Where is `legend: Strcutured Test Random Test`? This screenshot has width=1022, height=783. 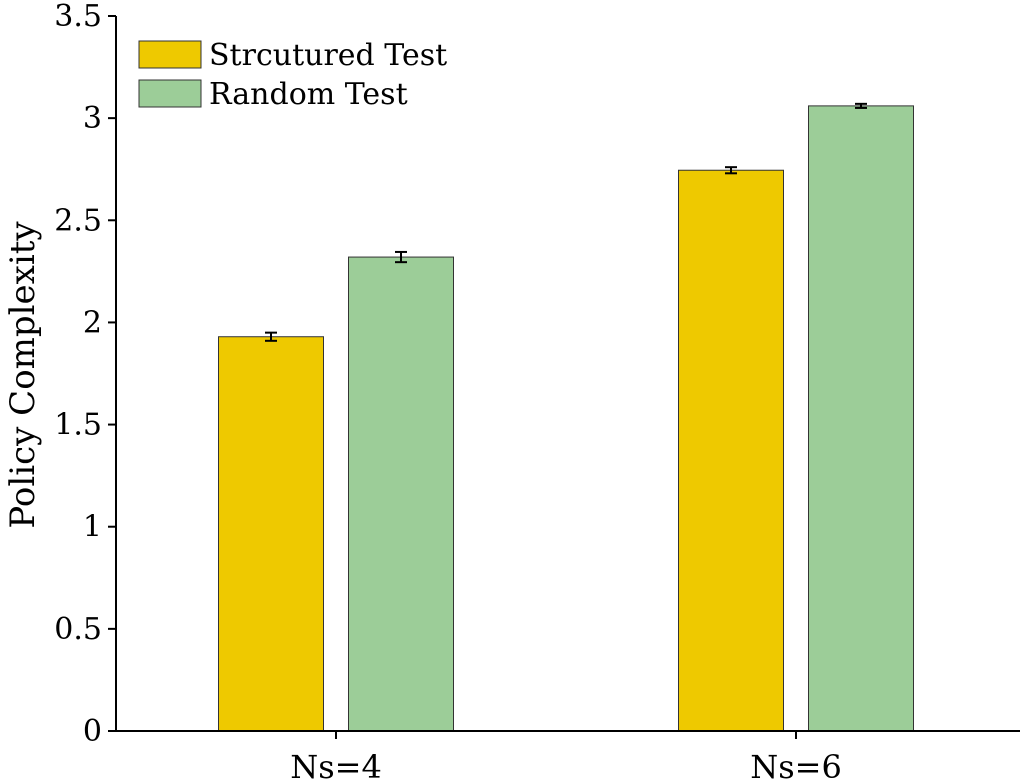
legend: Strcutured Test Random Test is located at coordinates (292, 75).